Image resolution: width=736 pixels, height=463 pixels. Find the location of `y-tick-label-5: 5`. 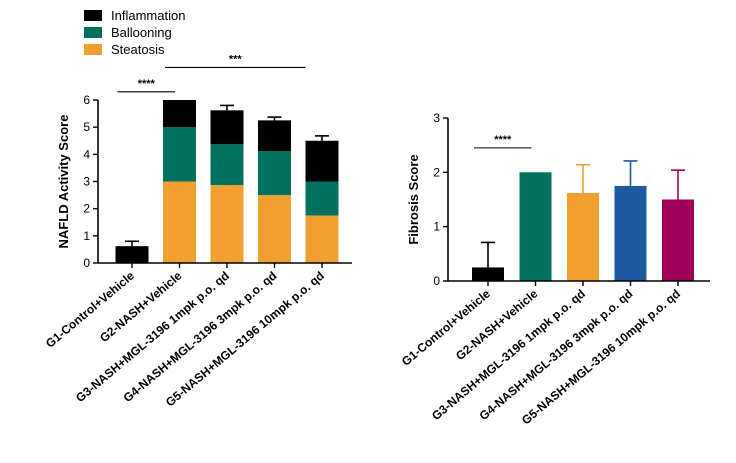

y-tick-label-5: 5 is located at coordinates (86, 127).